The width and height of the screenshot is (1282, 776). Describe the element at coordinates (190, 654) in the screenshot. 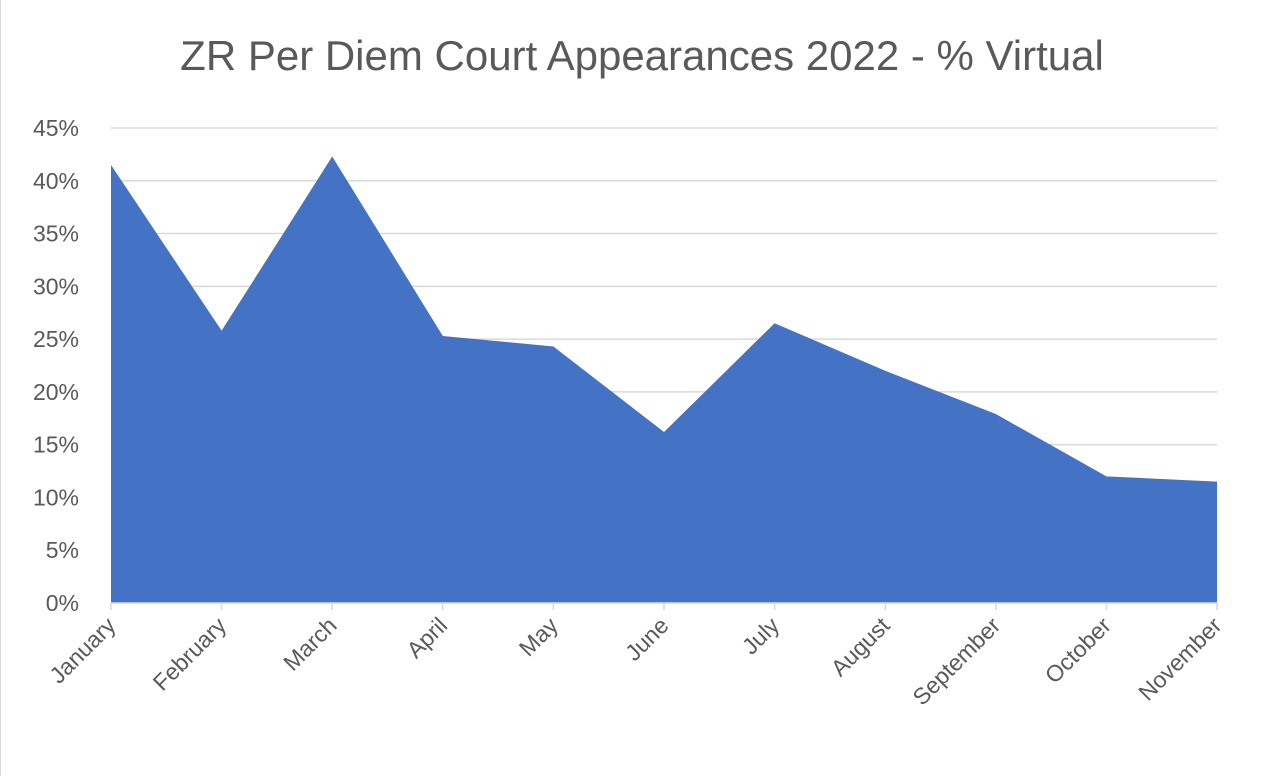

I see `x-tick-label-february: February` at that location.